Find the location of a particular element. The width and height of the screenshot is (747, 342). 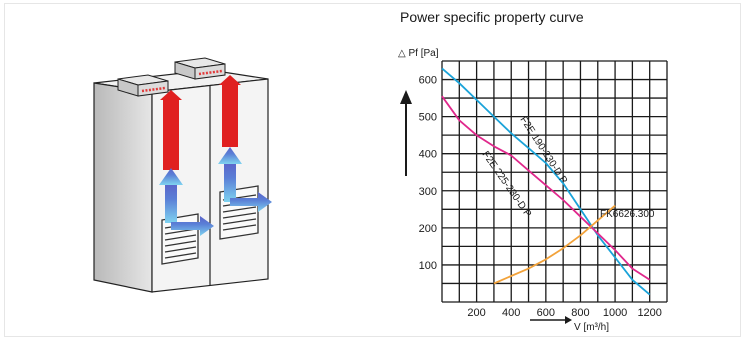

roof-fan-right is located at coordinates (200, 68).